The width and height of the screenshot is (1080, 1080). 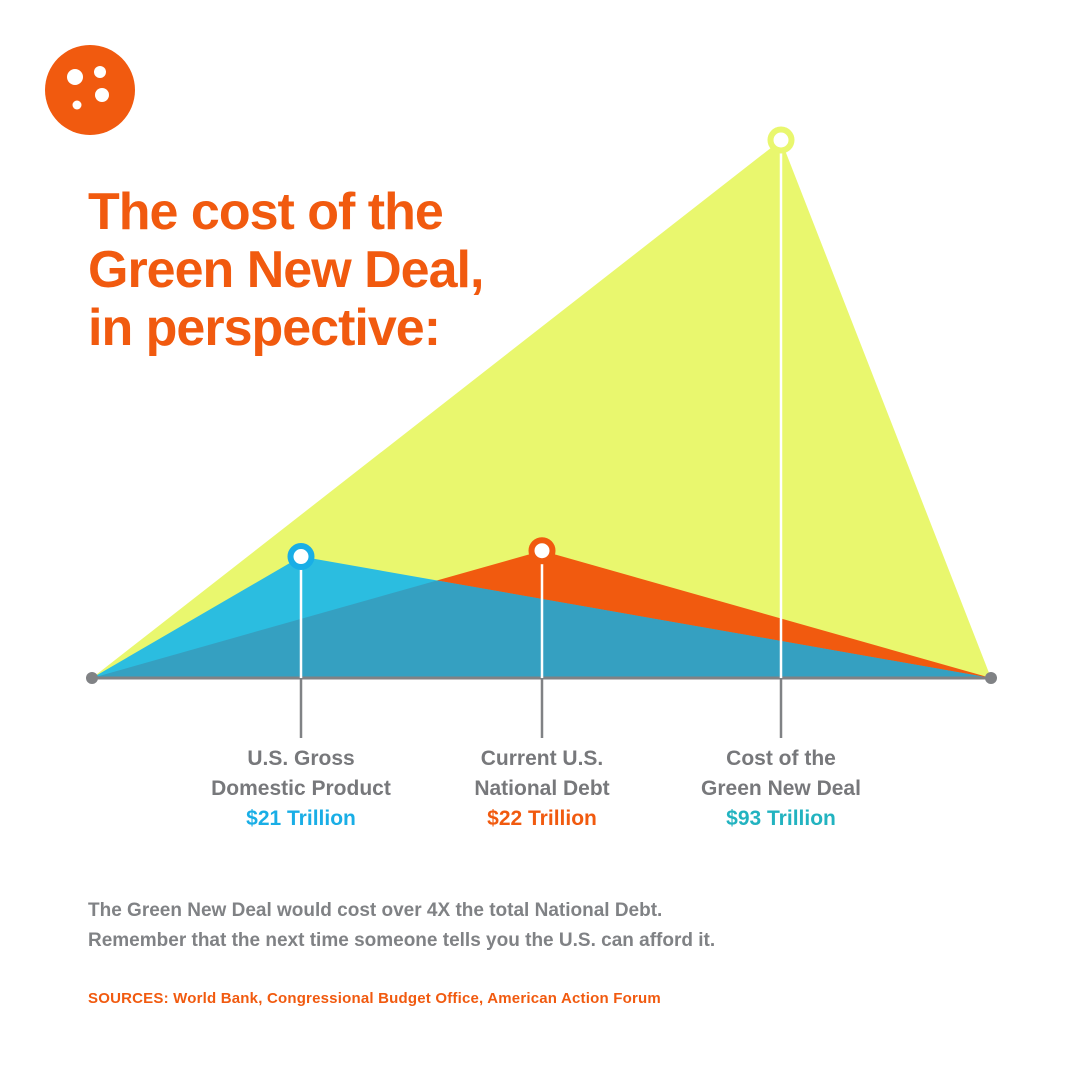 I want to click on debt-label: Current U.S. National Debt $22 Trillion, so click(x=542, y=789).